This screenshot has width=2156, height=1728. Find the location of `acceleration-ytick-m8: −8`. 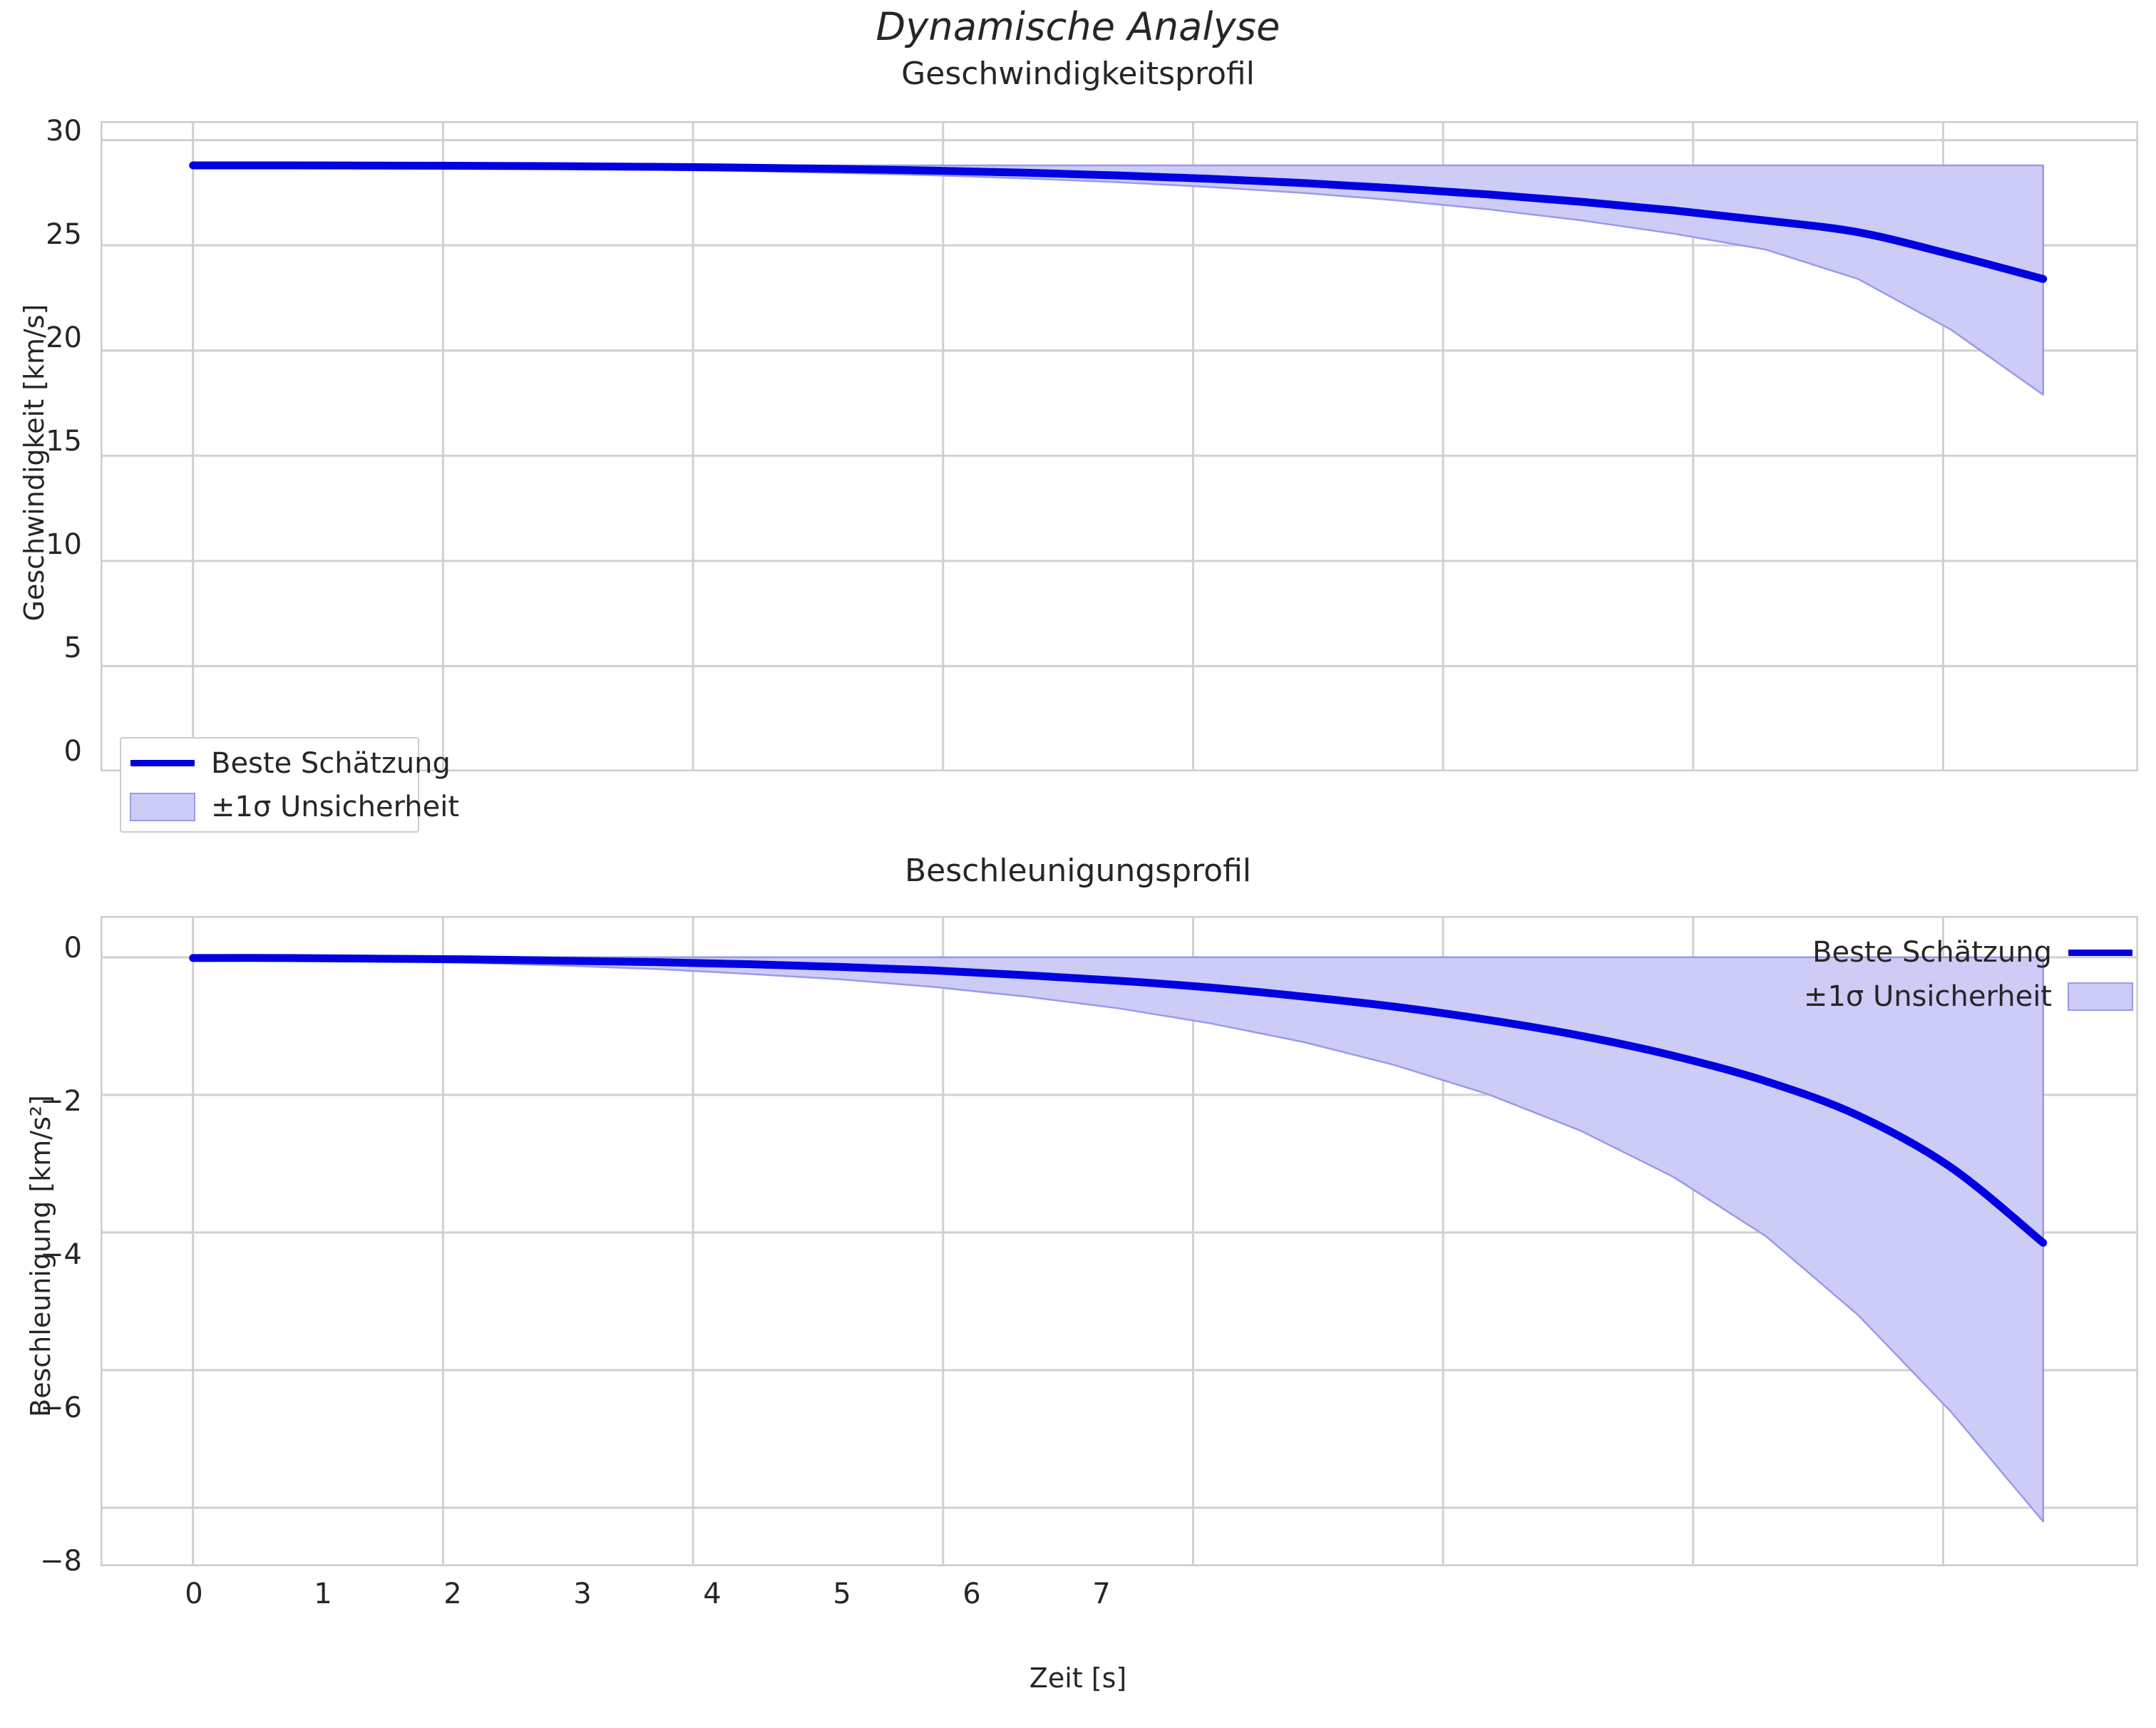

acceleration-ytick-m8: −8 is located at coordinates (61, 1561).